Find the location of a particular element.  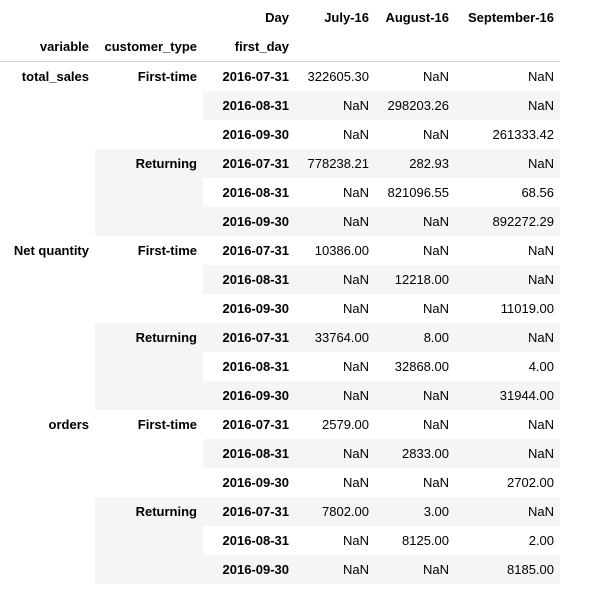

table-row: Returning 2016-07-31 7802.00 3.00 NaN is located at coordinates (280, 540).